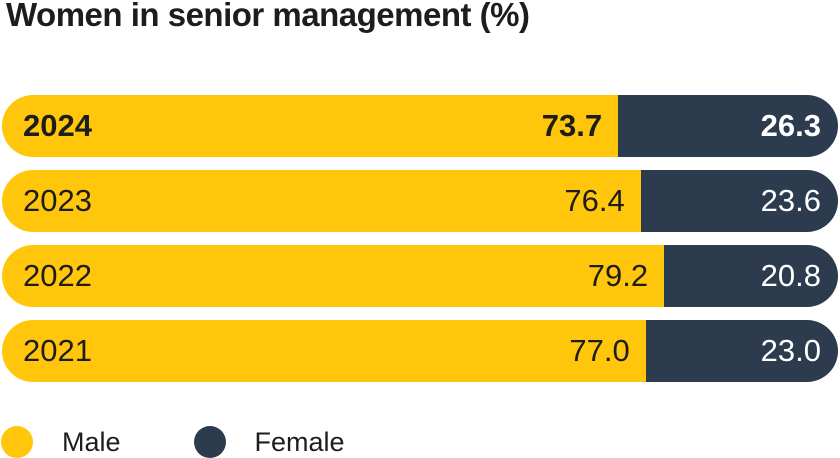 The image size is (840, 458). I want to click on male-swatch-icon, so click(17, 442).